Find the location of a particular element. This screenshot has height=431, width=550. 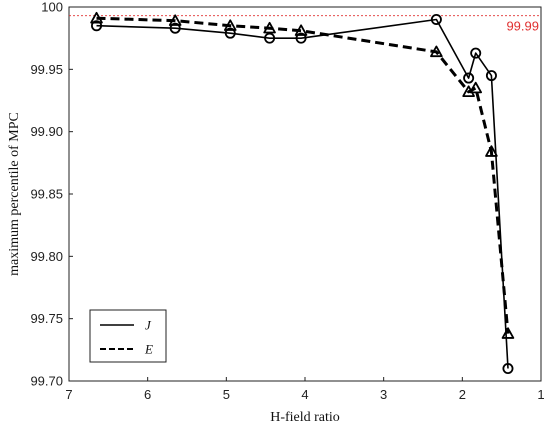

y-tick-label: 99.80 is located at coordinates (46, 256).